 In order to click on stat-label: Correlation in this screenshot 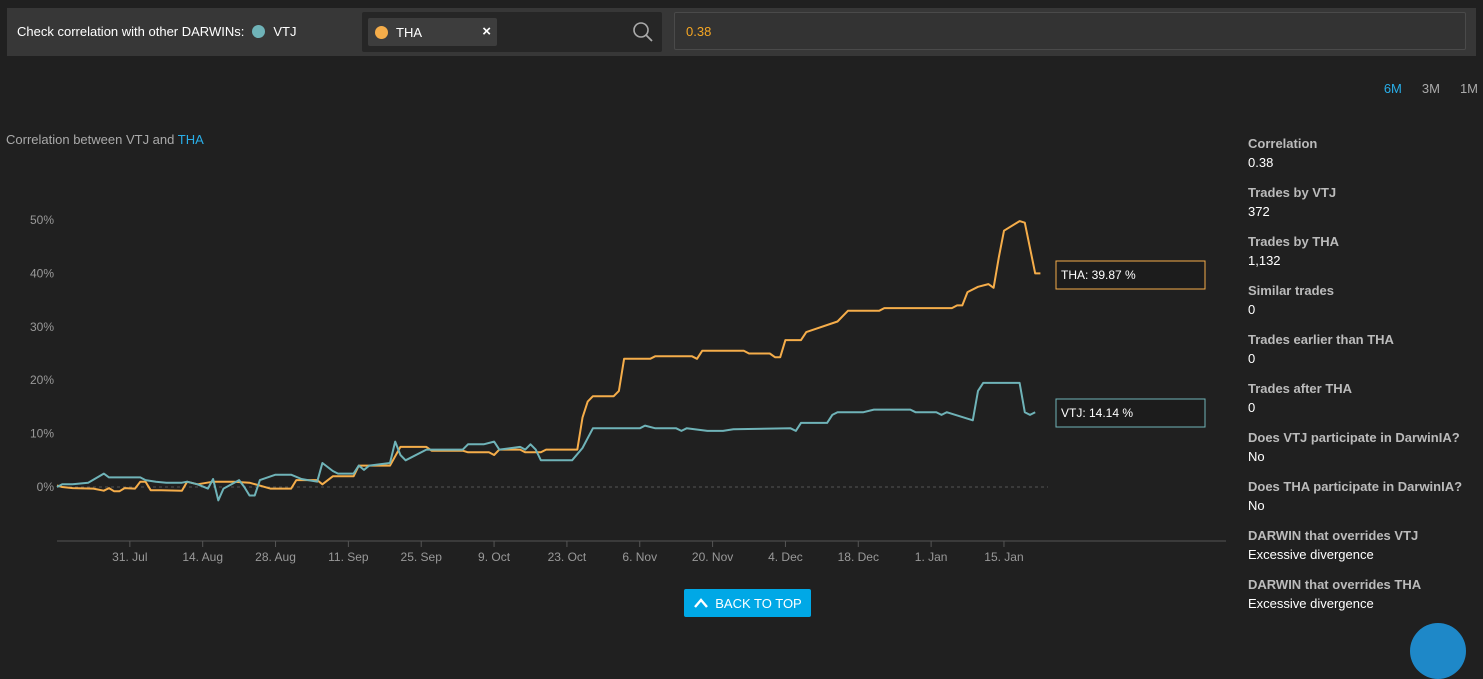, I will do `click(1283, 143)`.